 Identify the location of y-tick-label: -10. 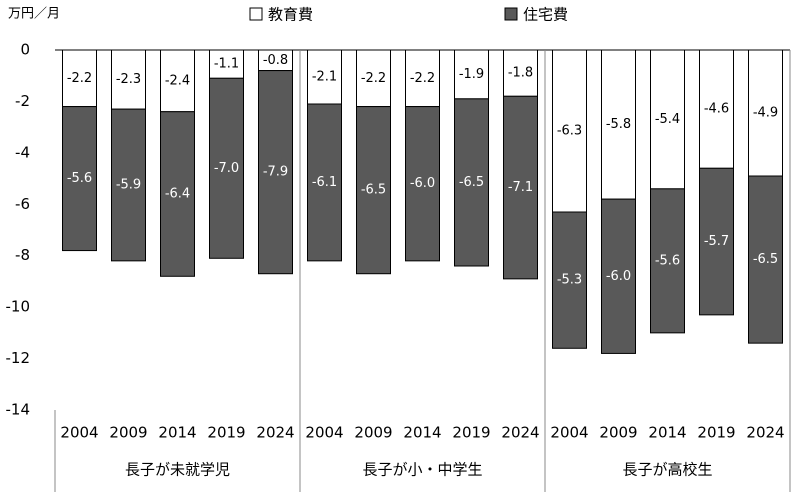
(18, 307).